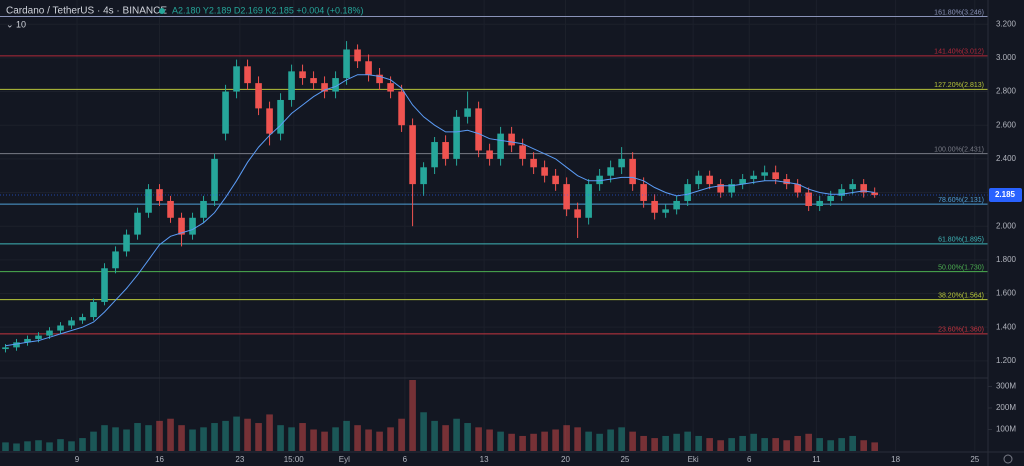 The width and height of the screenshot is (1024, 466). What do you see at coordinates (239, 459) in the screenshot?
I see `x-tick-label: 23` at bounding box center [239, 459].